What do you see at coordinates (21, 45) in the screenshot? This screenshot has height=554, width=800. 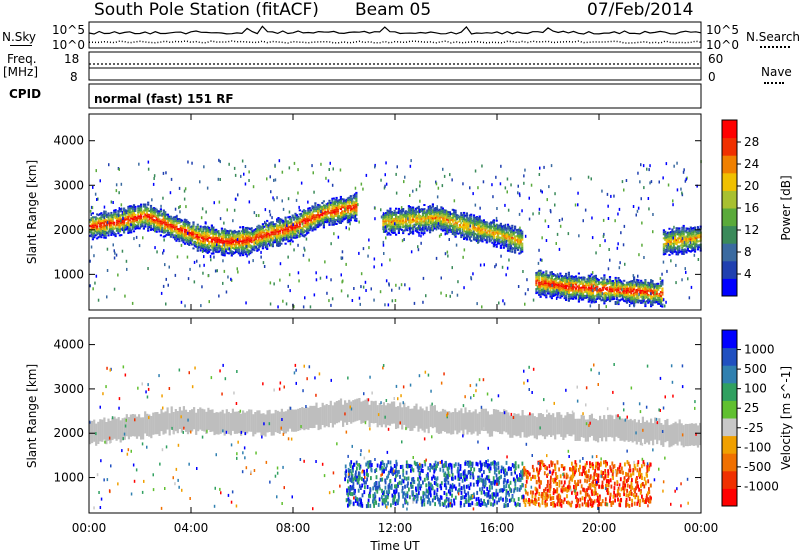 I see `nsky-legend-line` at bounding box center [21, 45].